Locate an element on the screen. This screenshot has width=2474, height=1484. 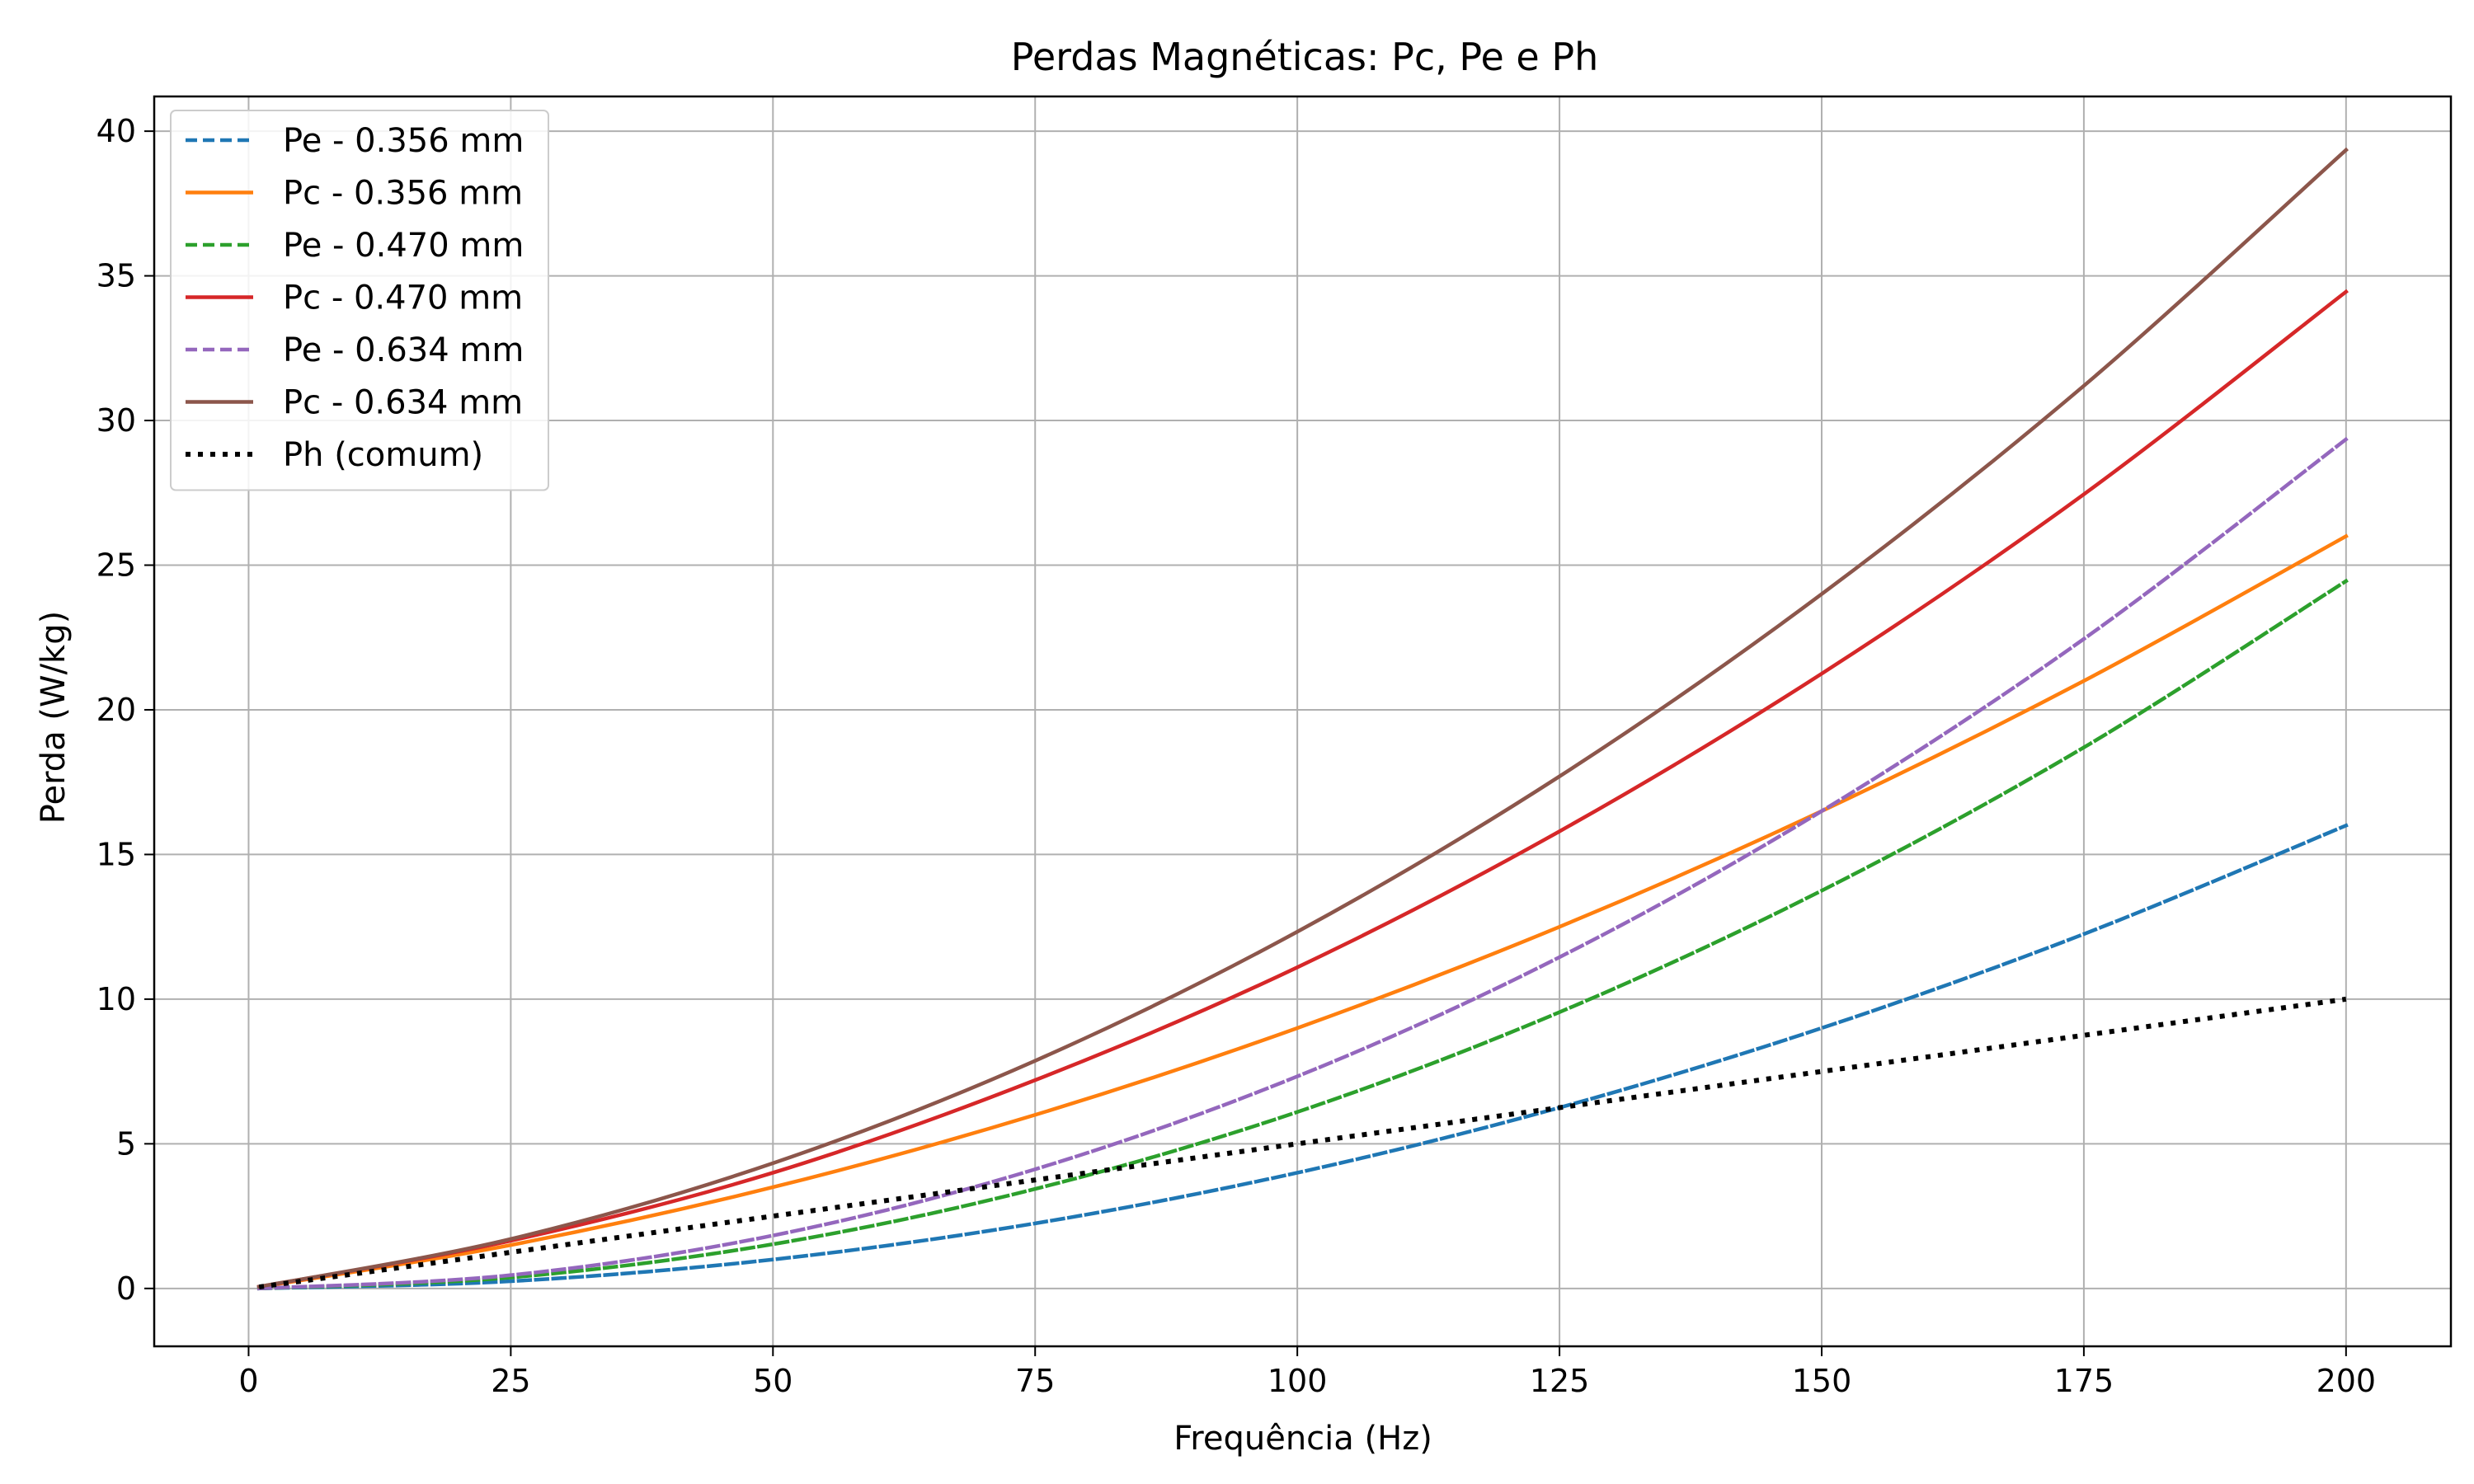
legend-label: Pc - 0.470 mm is located at coordinates (403, 298).